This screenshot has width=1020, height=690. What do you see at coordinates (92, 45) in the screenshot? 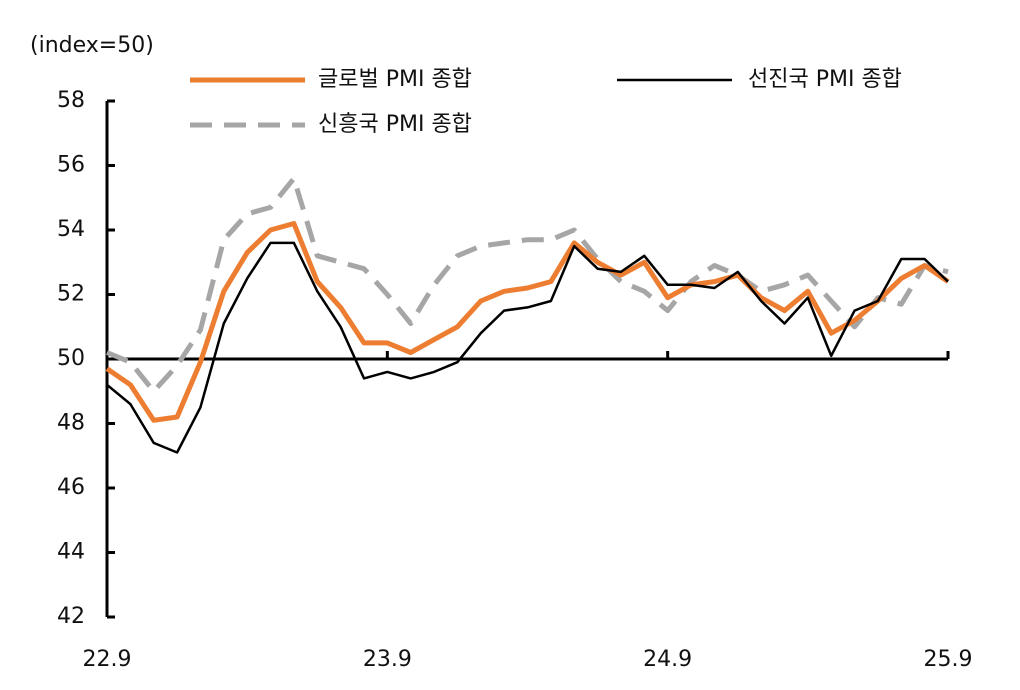
I see `y-axis-label: (index=50)` at bounding box center [92, 45].